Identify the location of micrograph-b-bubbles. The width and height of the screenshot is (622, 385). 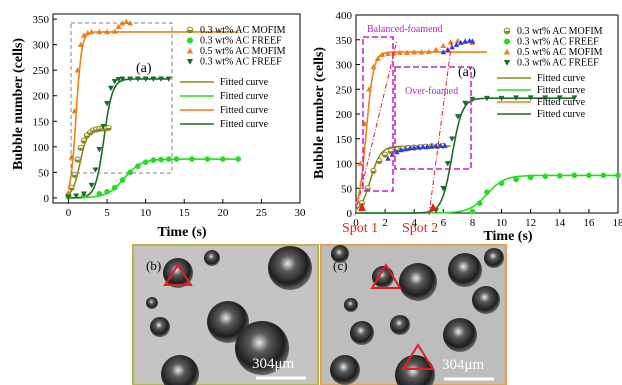
(229, 315).